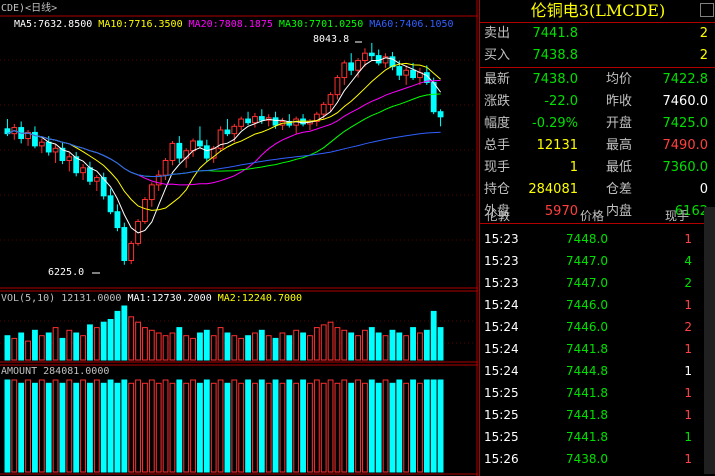 Image resolution: width=715 pixels, height=476 pixels. I want to click on tick-price: 7438.0, so click(587, 459).